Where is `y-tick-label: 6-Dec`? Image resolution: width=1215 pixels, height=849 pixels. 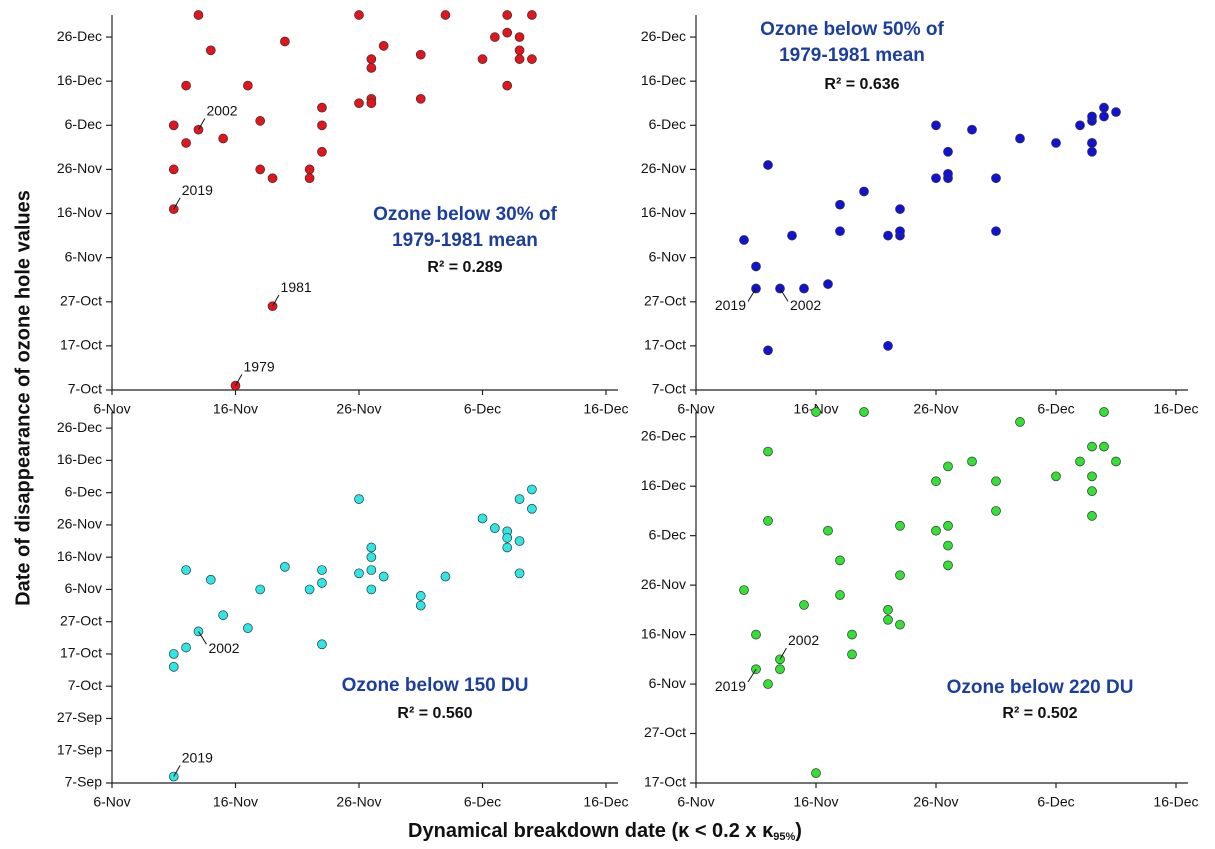
y-tick-label: 6-Dec is located at coordinates (83, 491).